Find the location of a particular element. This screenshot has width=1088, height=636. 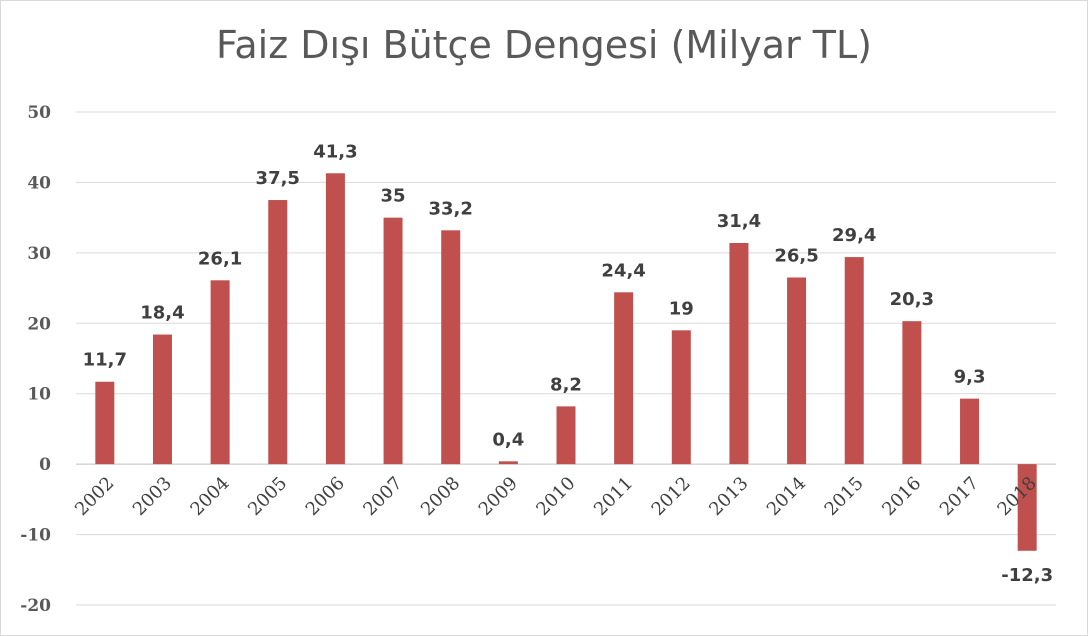

data-label: 0,4 is located at coordinates (508, 439).